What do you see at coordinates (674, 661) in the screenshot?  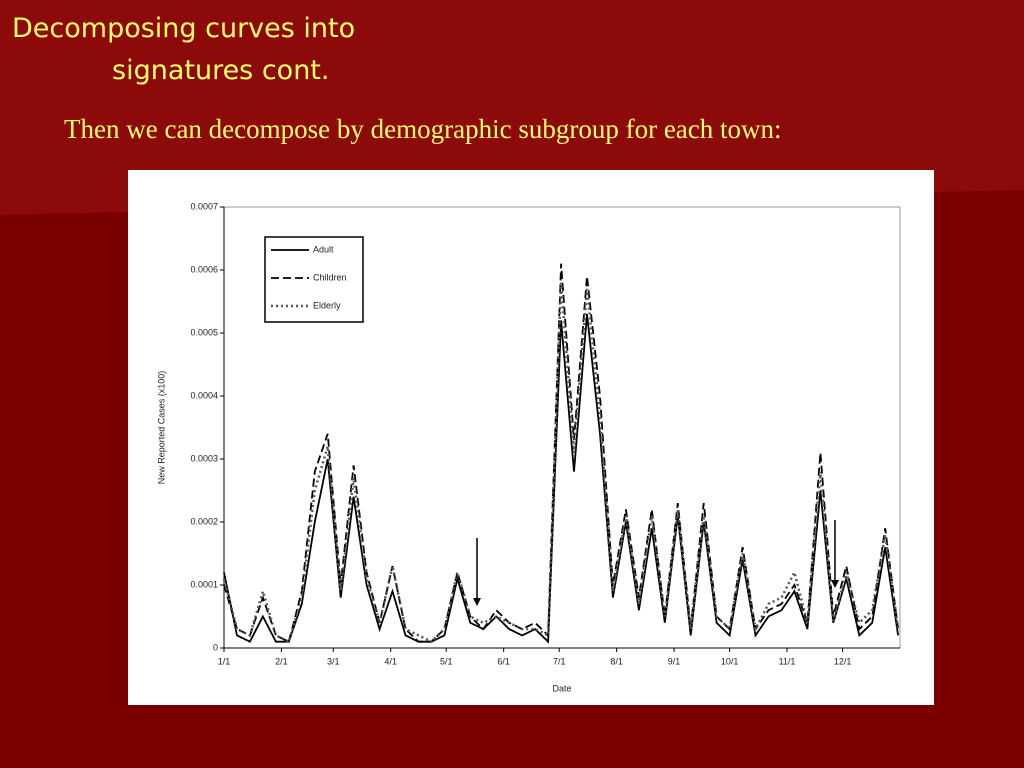 I see `x-tick-label: 9/1` at bounding box center [674, 661].